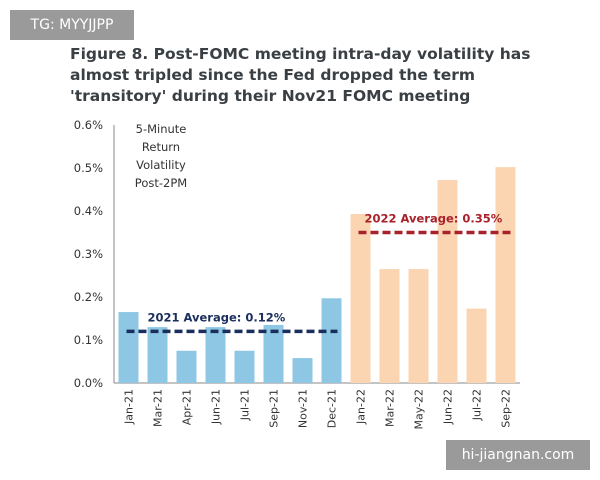 This screenshot has width=600, height=480. What do you see at coordinates (217, 317) in the screenshot?
I see `average-label: 2021 Average: 0.12%` at bounding box center [217, 317].